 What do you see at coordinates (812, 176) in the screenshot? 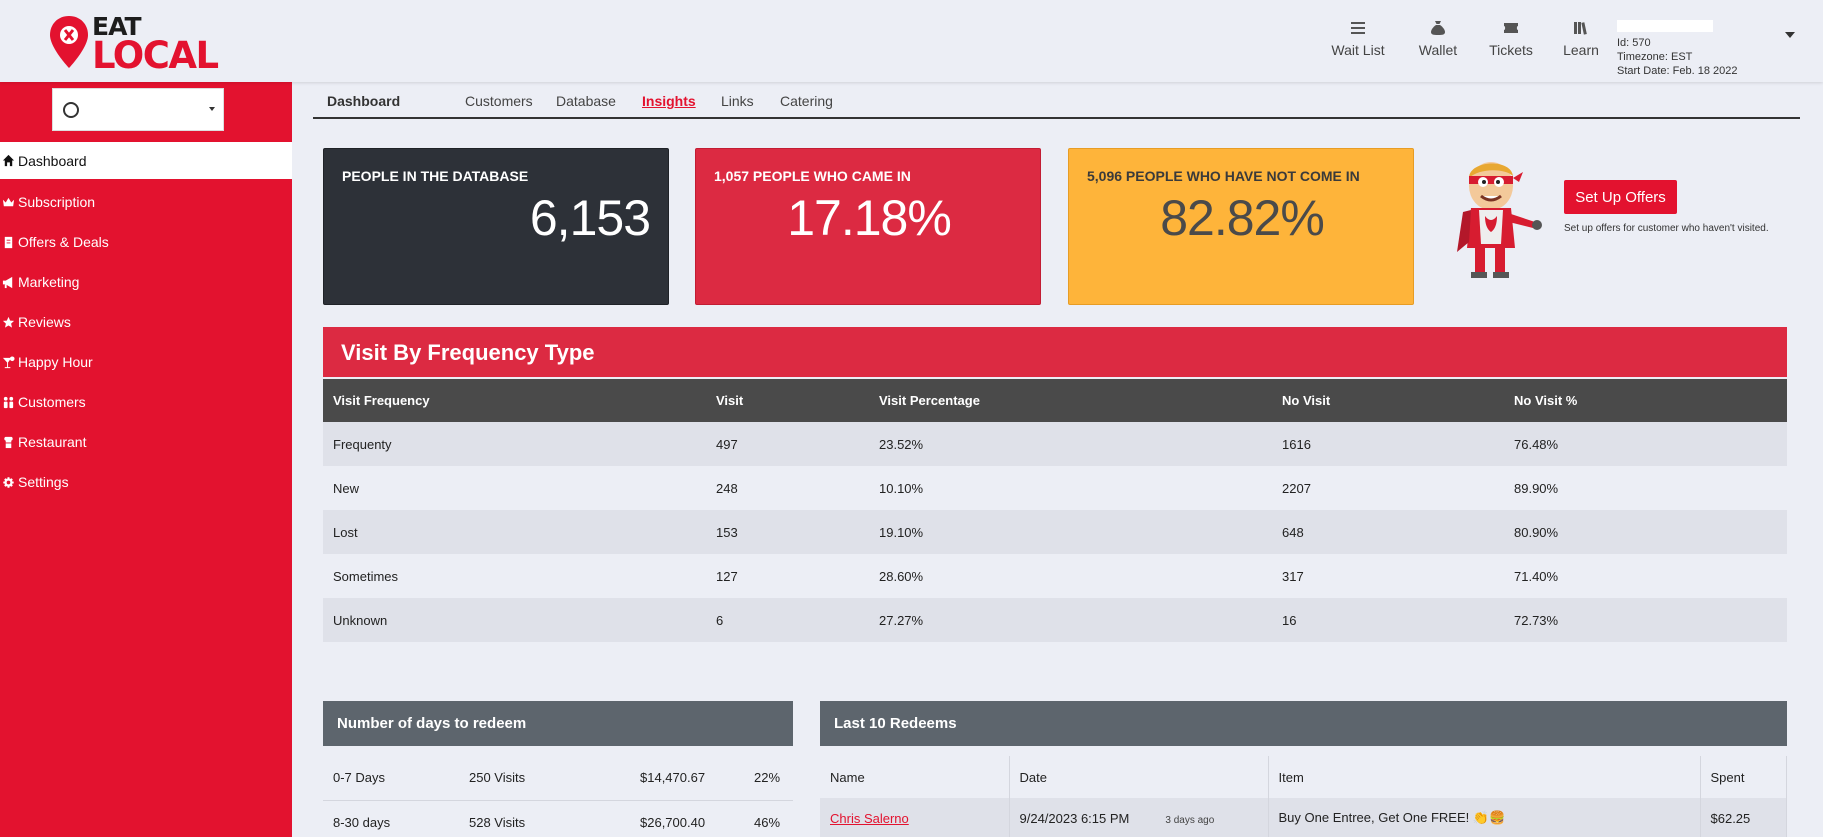
I see `stat-label: 1,057 PEOPLE WHO CAME IN` at bounding box center [812, 176].